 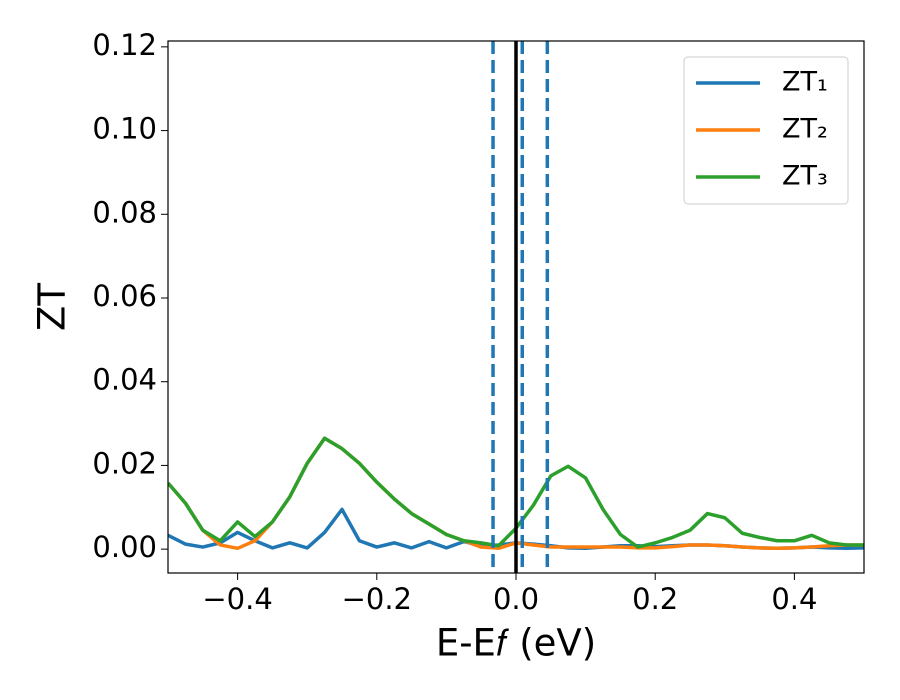 I want to click on x-tick-label: −0.4, so click(x=237, y=599).